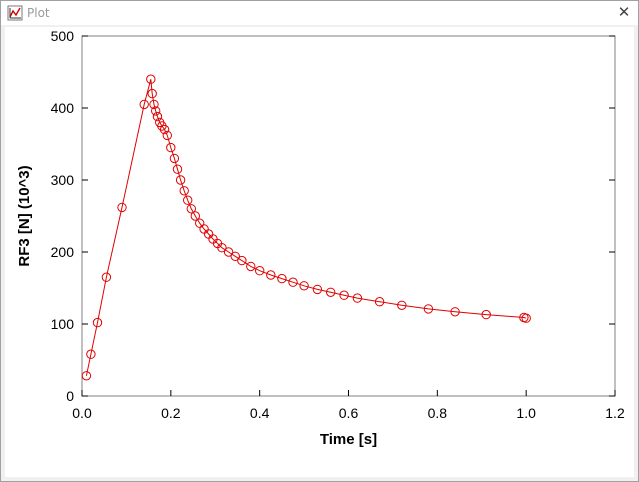 This screenshot has width=639, height=482. What do you see at coordinates (63, 36) in the screenshot?
I see `y-tick-label: 500` at bounding box center [63, 36].